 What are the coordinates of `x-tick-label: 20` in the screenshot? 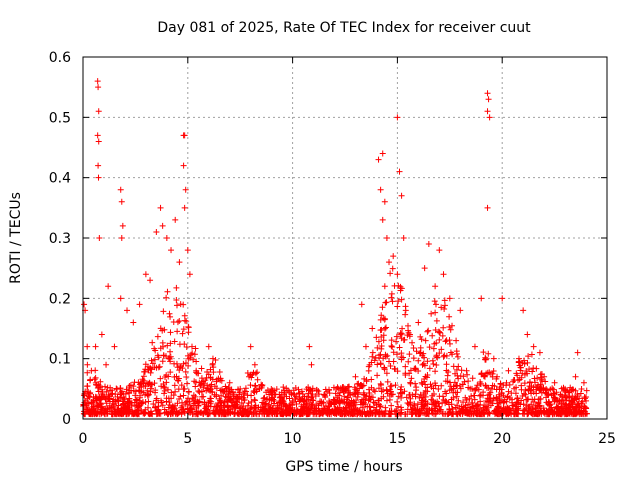 It's located at (502, 439).